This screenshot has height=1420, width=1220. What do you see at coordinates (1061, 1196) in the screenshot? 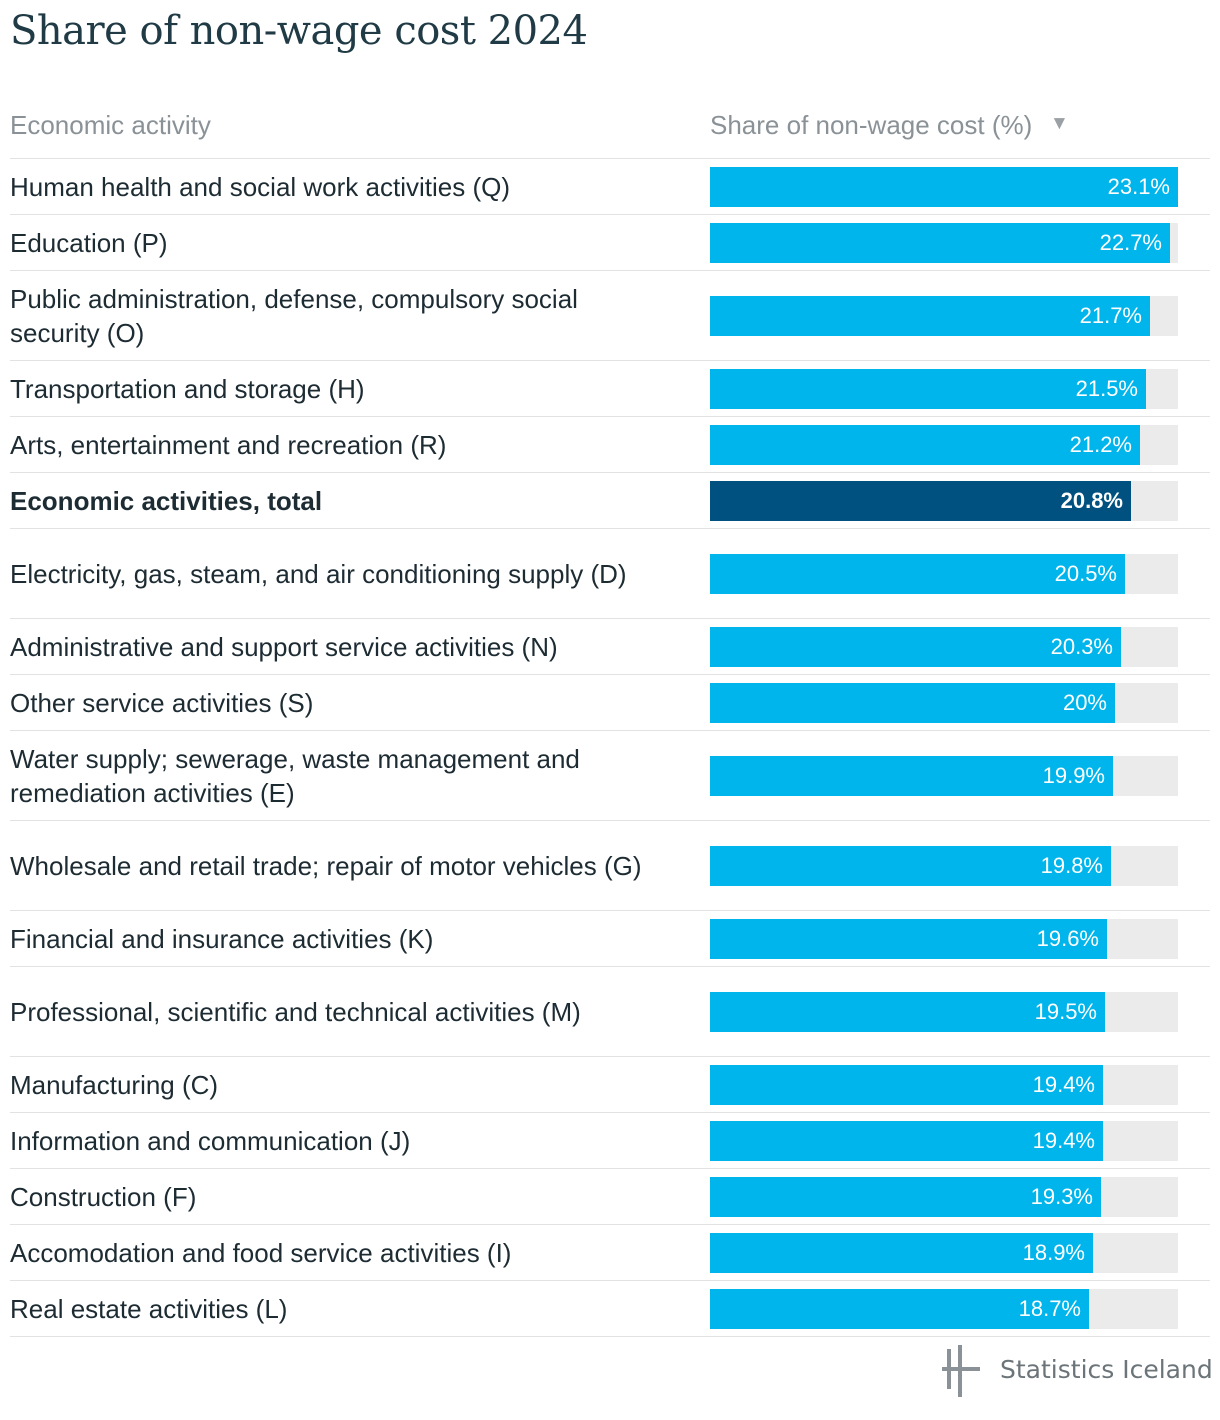
I see `value-label: 19.3%` at bounding box center [1061, 1196].